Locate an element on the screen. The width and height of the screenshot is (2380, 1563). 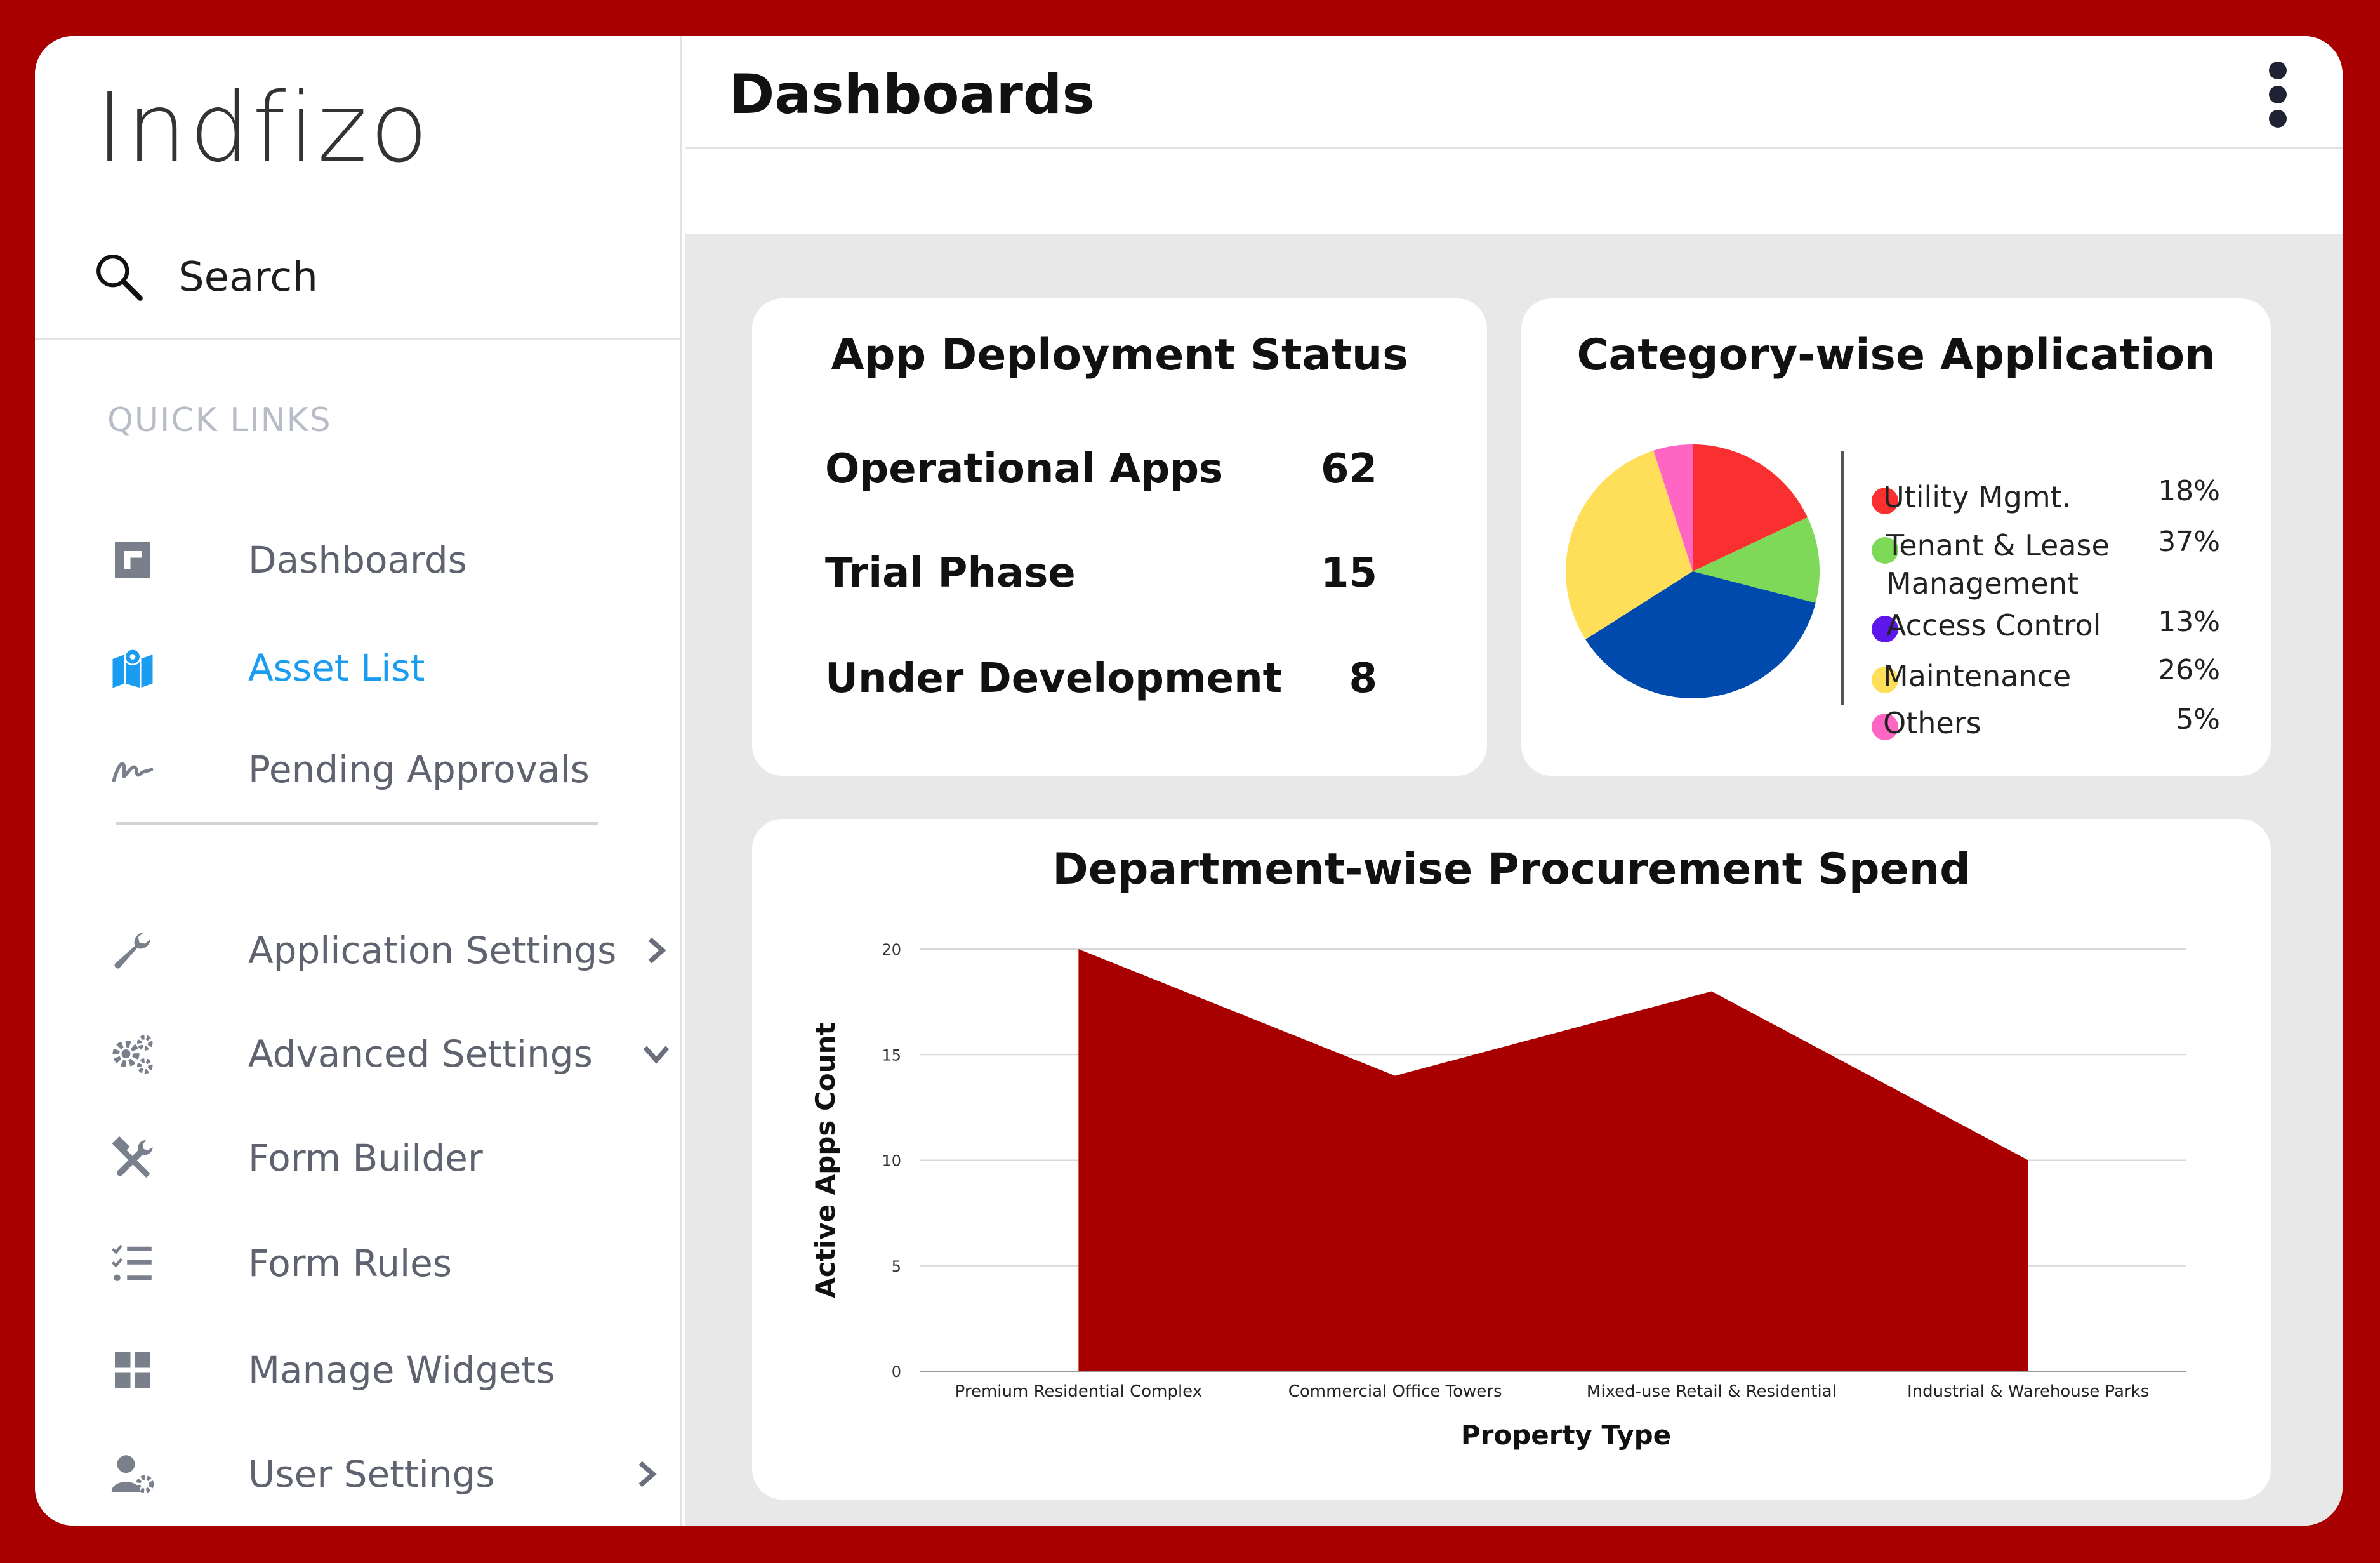
sidebar-item-application-settings: Application Settings is located at coordinates (392, 950).